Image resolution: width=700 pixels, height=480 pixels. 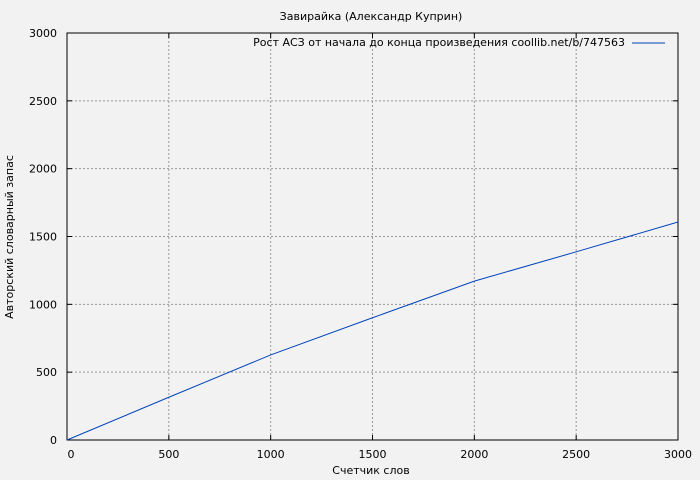 I want to click on x-tick-label: 2000, so click(x=474, y=454).